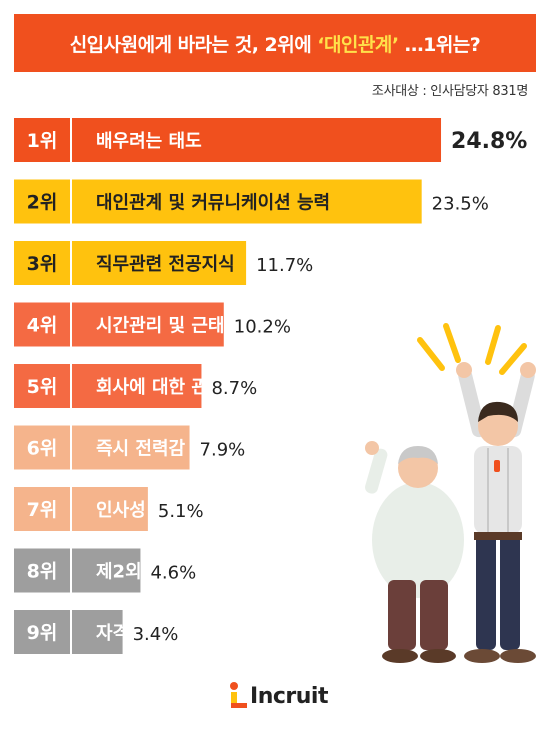  Describe the element at coordinates (284, 265) in the screenshot. I see `value-label: 11.7%` at that location.